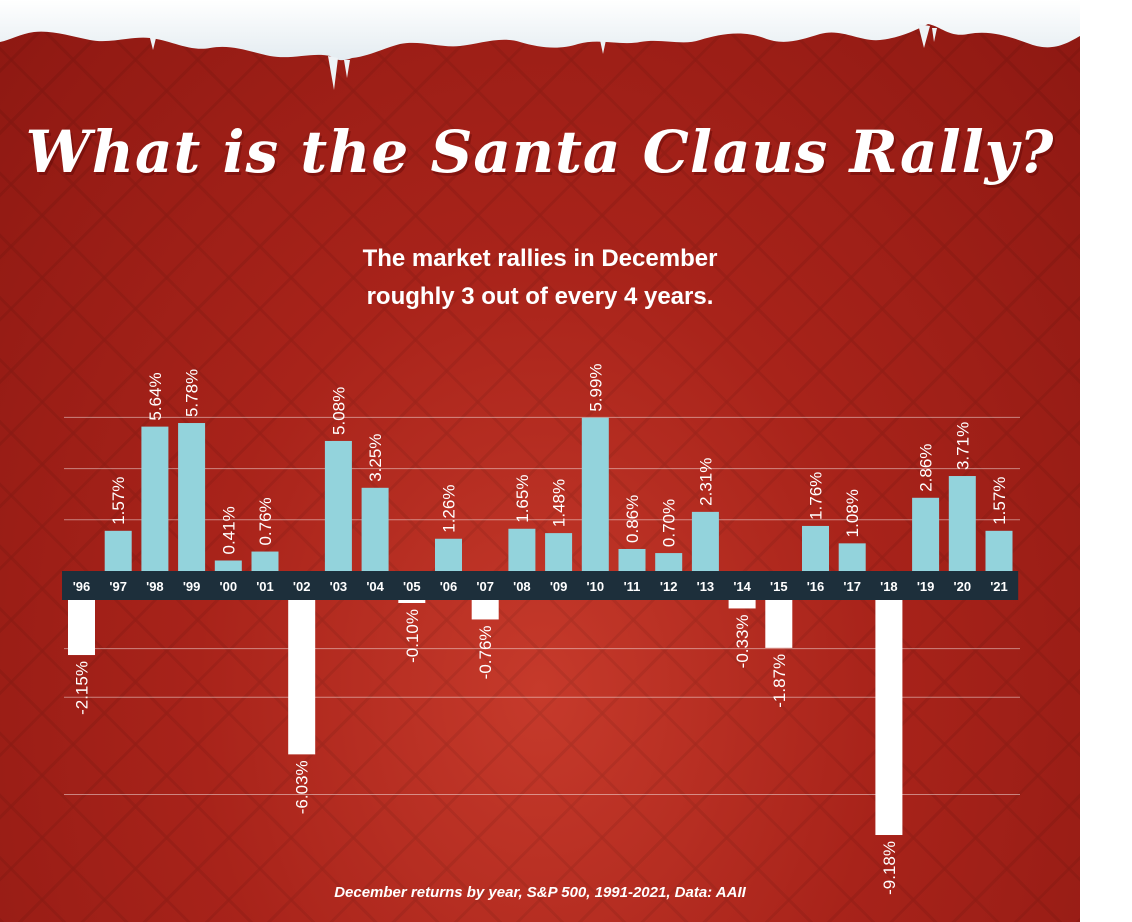 Image resolution: width=1132 pixels, height=922 pixels. What do you see at coordinates (485, 652) in the screenshot?
I see `data-label-11: -0.76%` at bounding box center [485, 652].